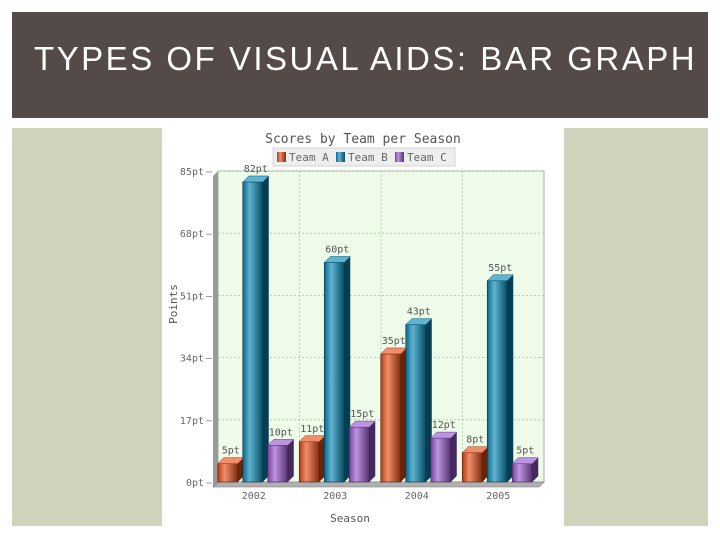 This screenshot has height=540, width=720. I want to click on data-label: 35pt, so click(394, 341).